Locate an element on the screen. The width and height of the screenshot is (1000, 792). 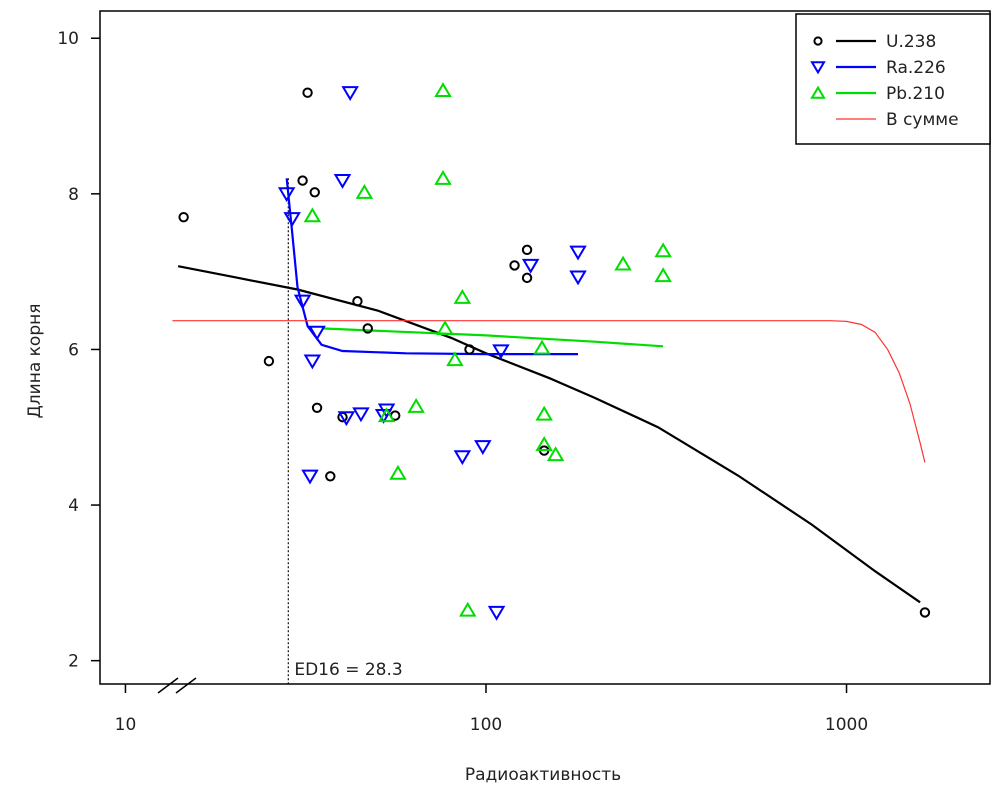
y-axis-label: Длина корня is located at coordinates (35, 361).